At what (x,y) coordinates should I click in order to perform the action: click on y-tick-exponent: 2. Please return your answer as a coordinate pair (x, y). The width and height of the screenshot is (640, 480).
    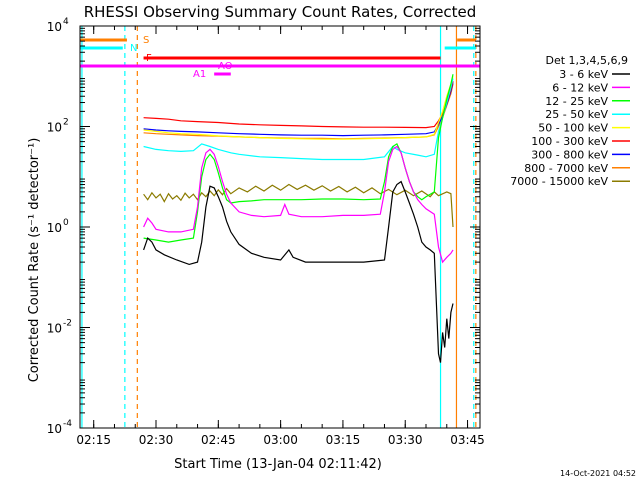
    Looking at the image, I should click on (66, 123).